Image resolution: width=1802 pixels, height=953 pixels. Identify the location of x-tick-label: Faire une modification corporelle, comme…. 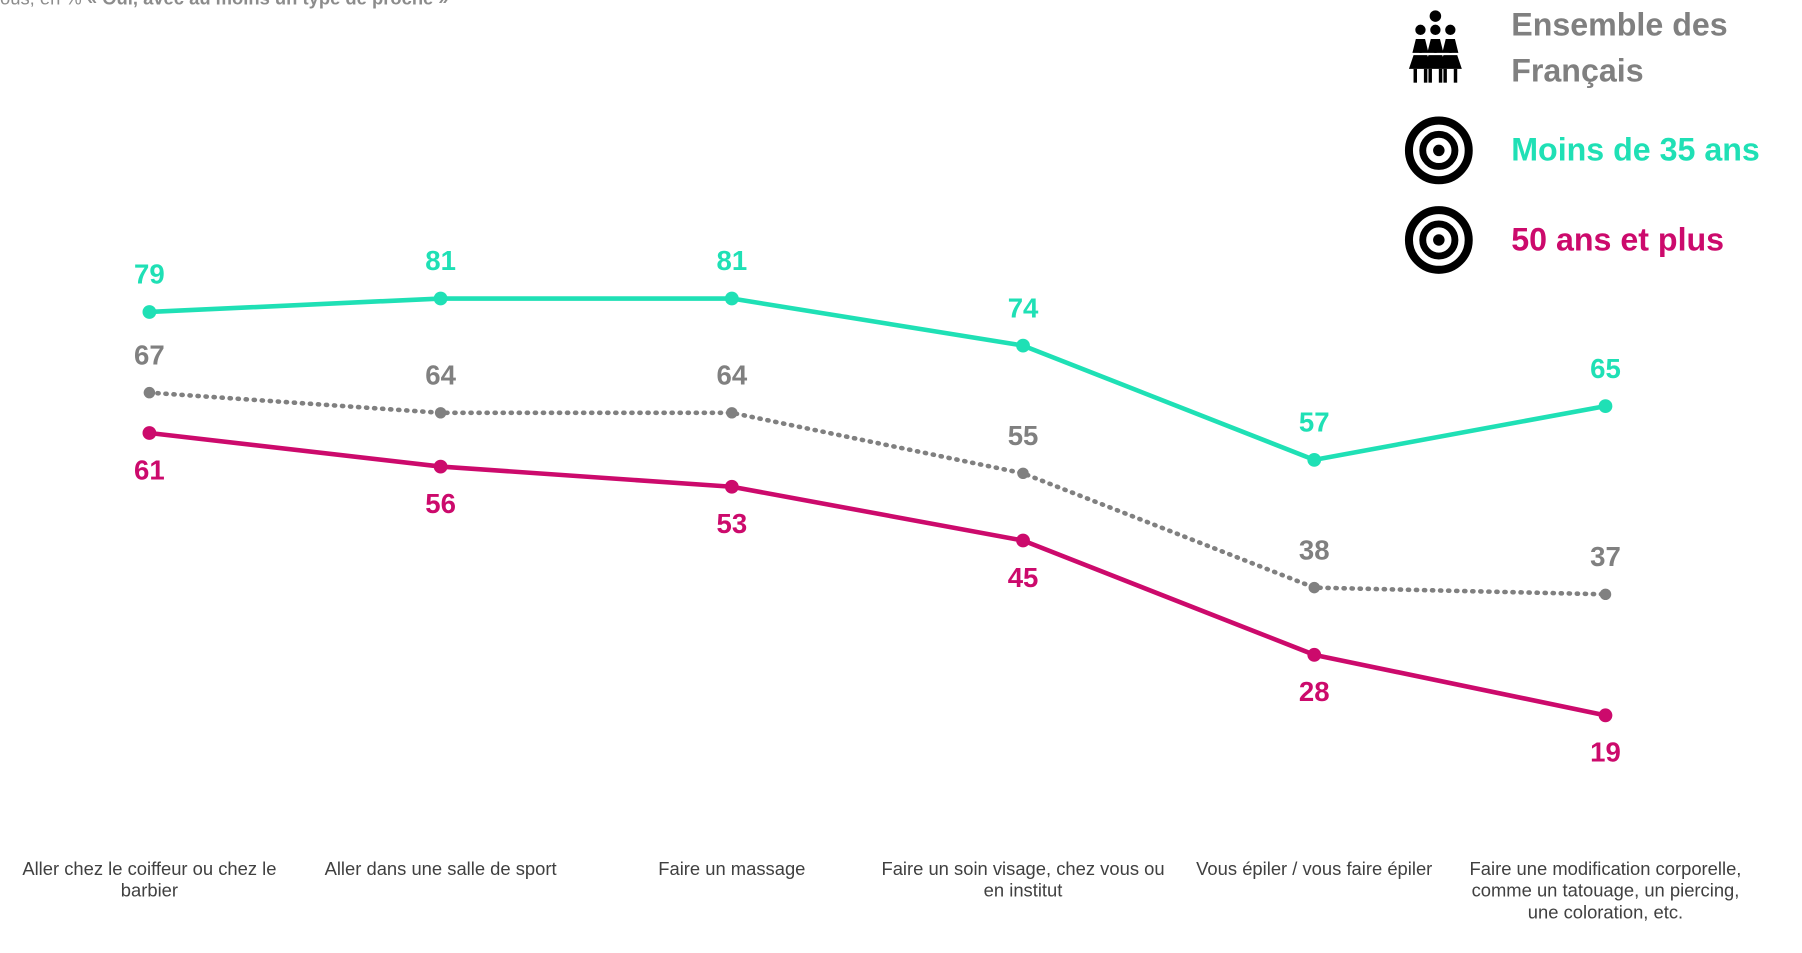
(1605, 891).